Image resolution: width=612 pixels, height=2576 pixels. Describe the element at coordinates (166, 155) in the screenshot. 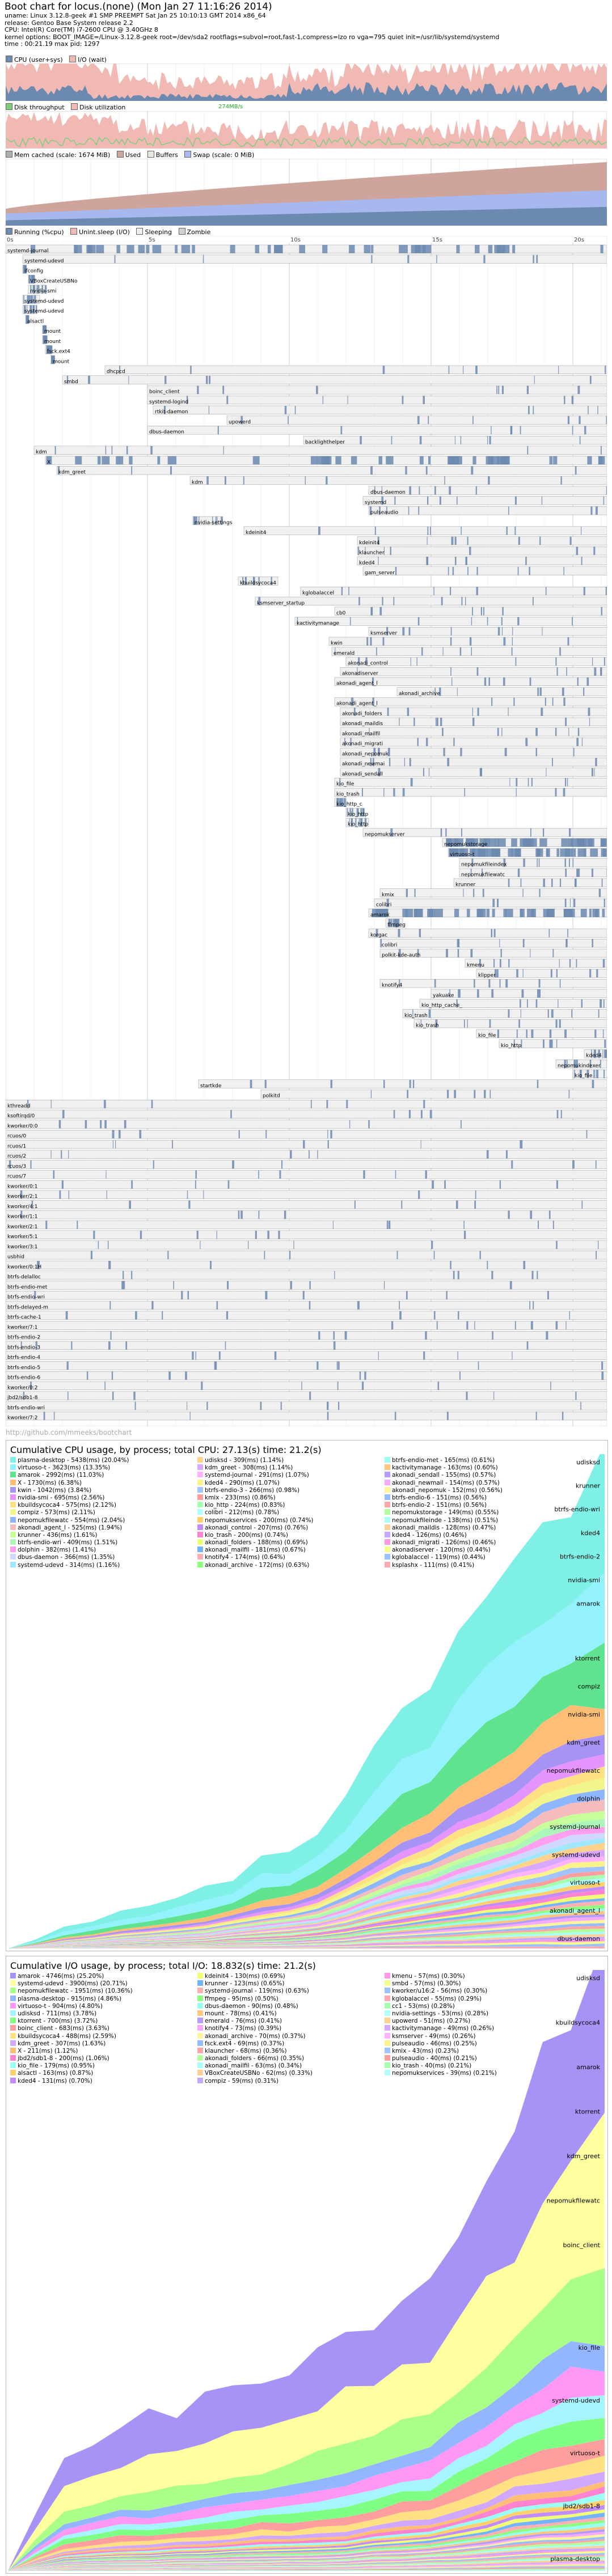

I see `legend-buffers: Buffers` at that location.